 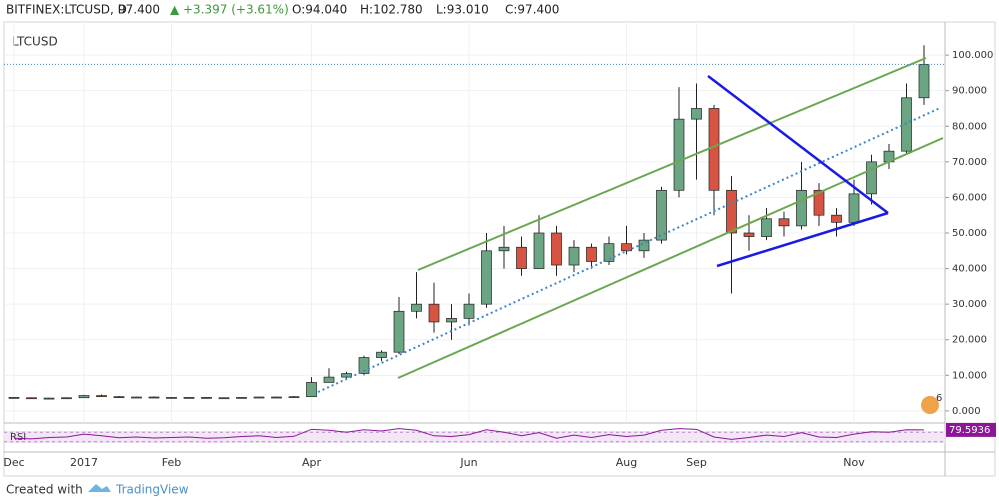 I want to click on rsi-band, so click(x=474, y=437).